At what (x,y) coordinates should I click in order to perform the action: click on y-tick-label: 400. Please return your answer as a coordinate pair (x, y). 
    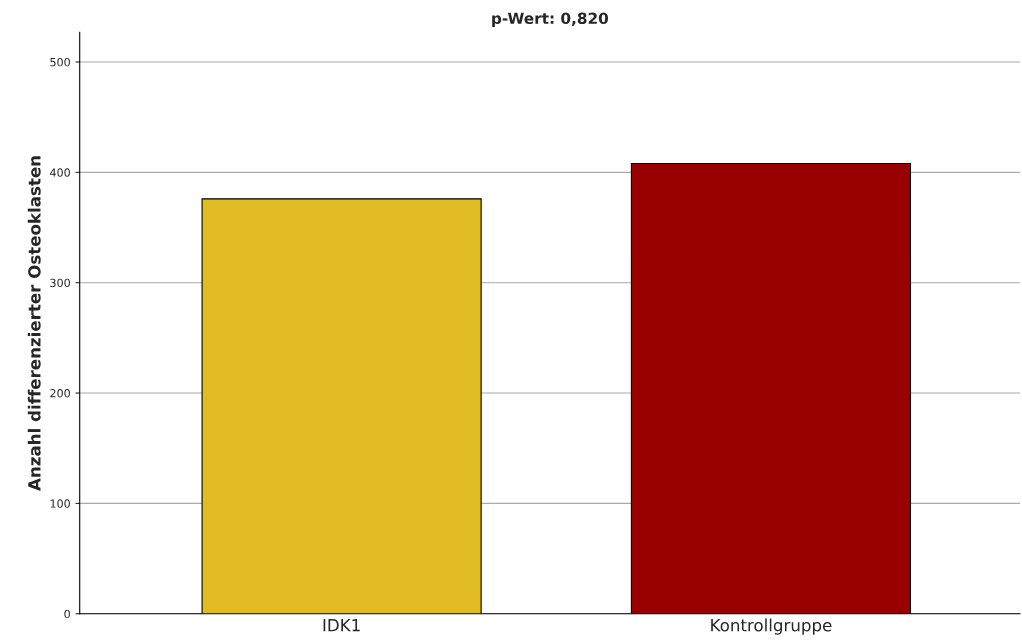
    Looking at the image, I should click on (60, 172).